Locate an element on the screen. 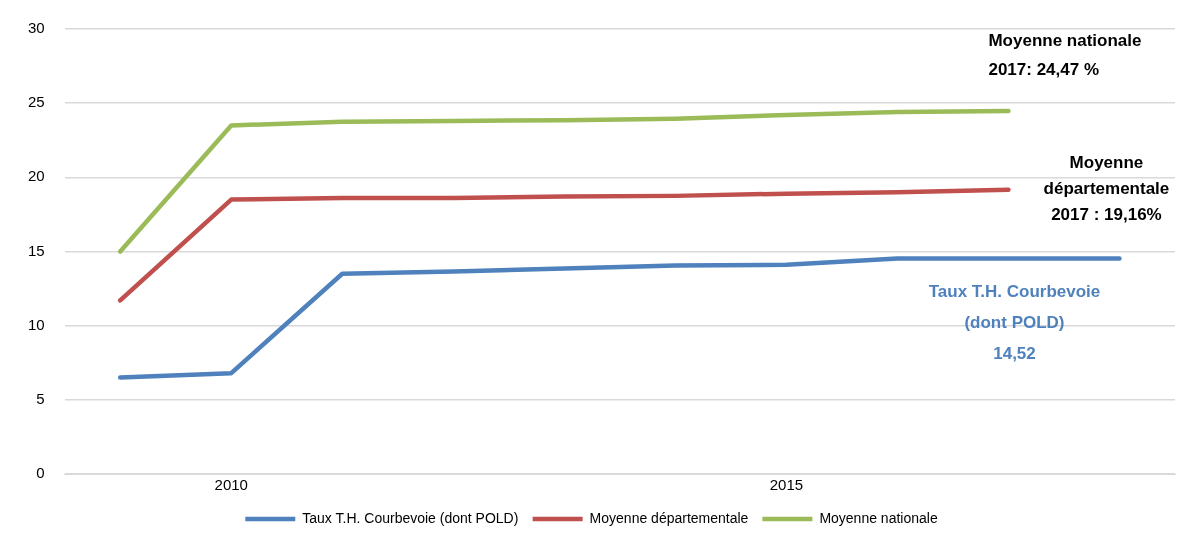 The image size is (1183, 536). legend-label: Moyenne départementale is located at coordinates (669, 517).